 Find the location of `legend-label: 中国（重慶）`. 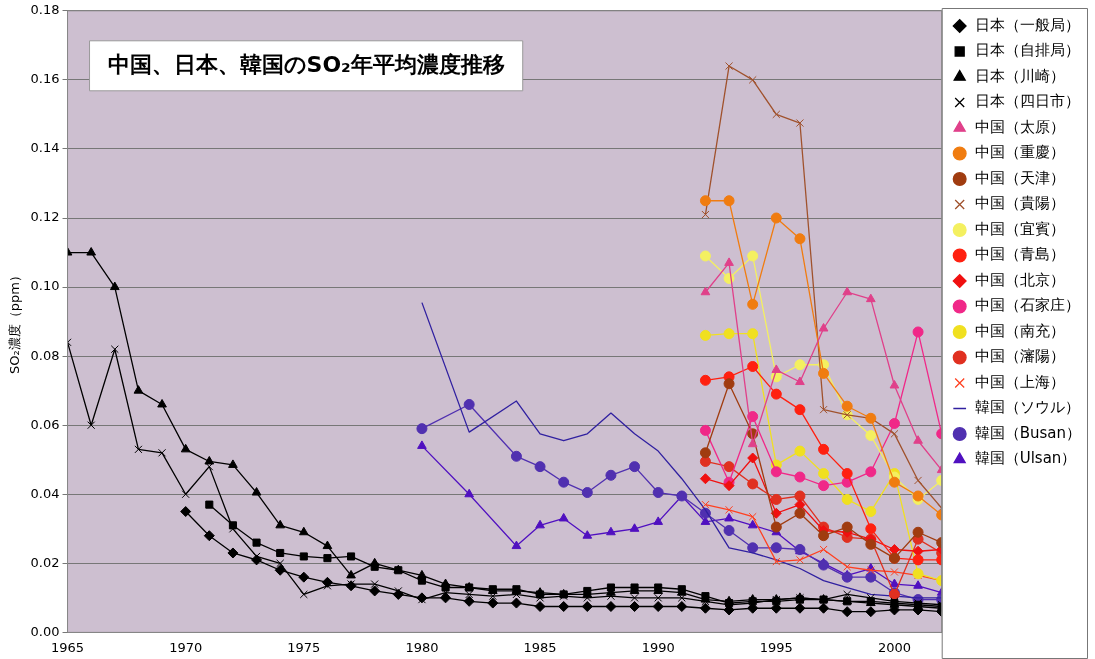

legend-label: 中国（重慶） is located at coordinates (1019, 152).